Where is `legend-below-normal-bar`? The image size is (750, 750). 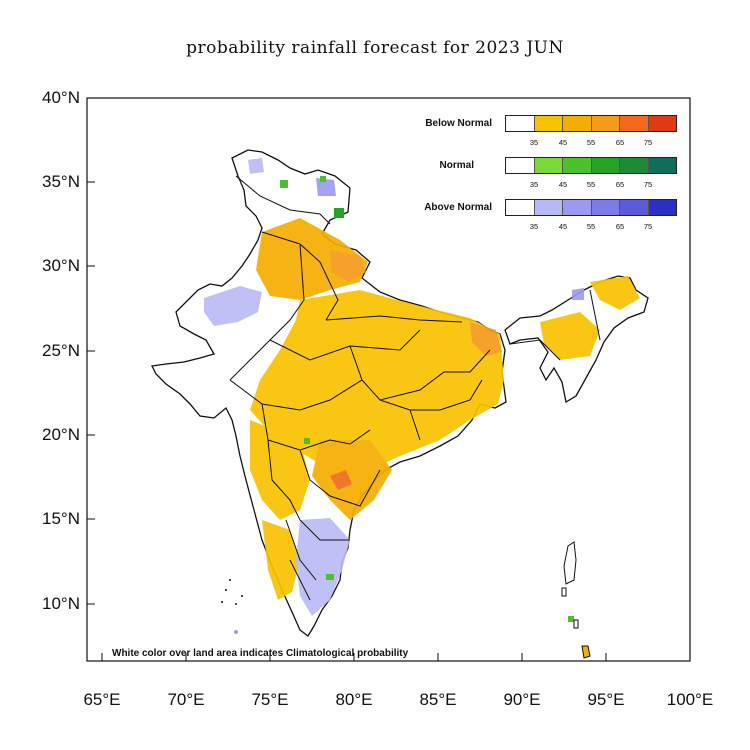 legend-below-normal-bar is located at coordinates (591, 123).